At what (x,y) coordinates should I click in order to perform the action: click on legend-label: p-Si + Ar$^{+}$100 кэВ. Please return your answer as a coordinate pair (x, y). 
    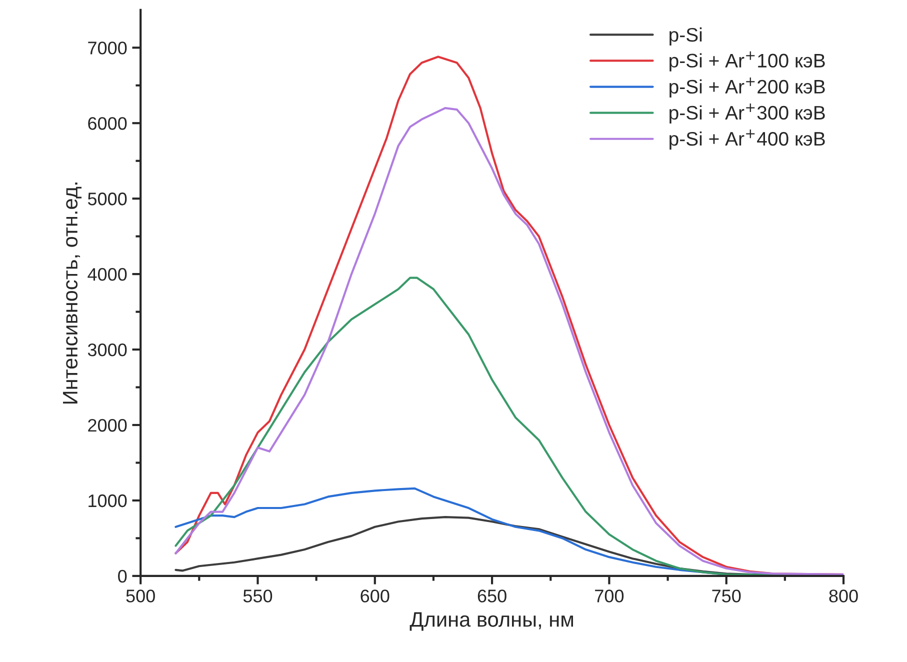
    Looking at the image, I should click on (747, 61).